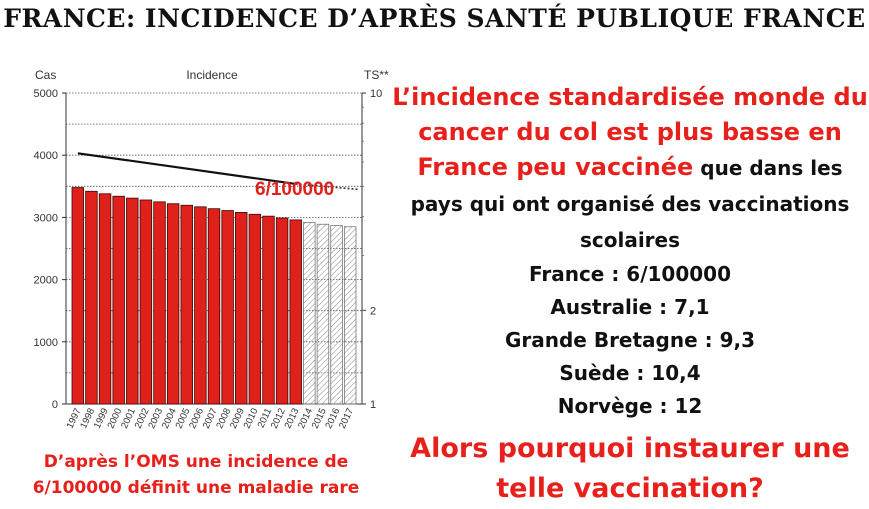 This screenshot has width=869, height=509. Describe the element at coordinates (327, 187) in the screenshot. I see `rate-line-projection` at that location.